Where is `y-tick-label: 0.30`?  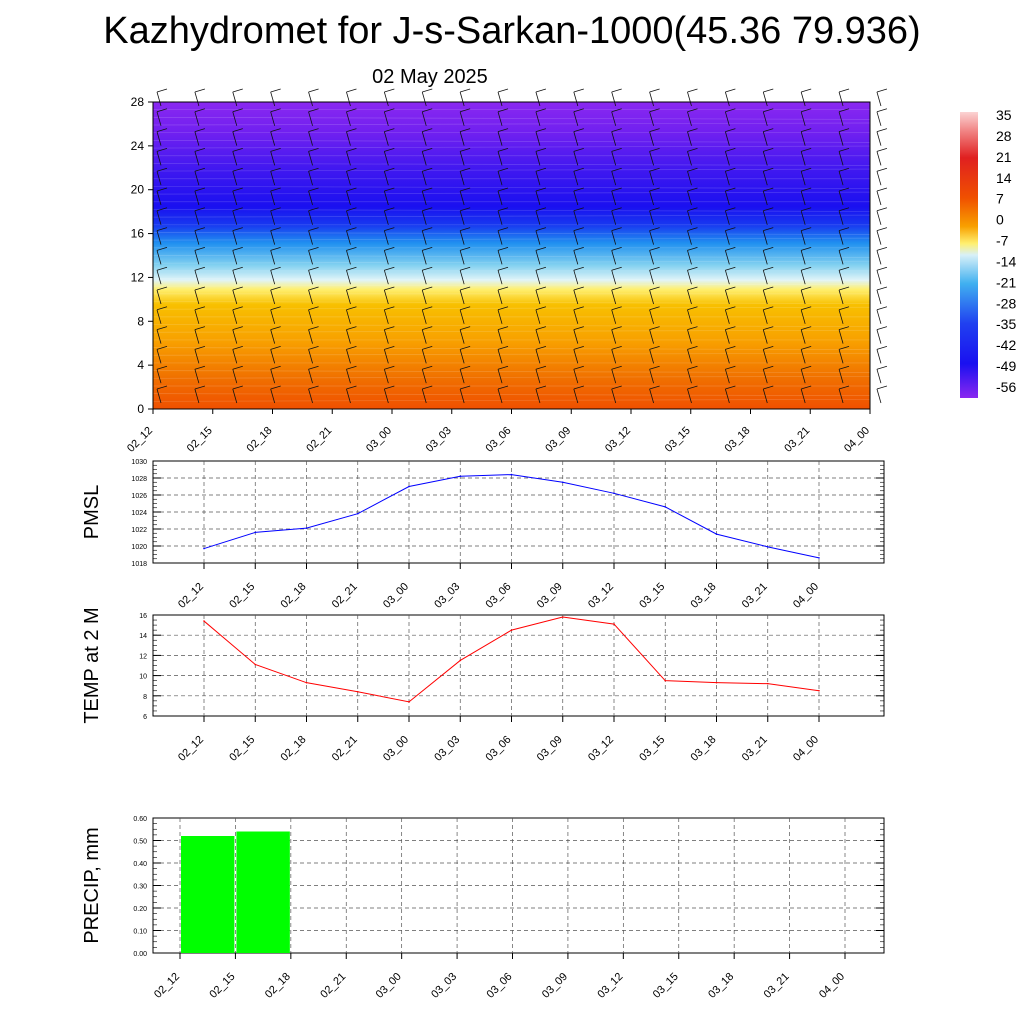 y-tick-label: 0.30 is located at coordinates (140, 887).